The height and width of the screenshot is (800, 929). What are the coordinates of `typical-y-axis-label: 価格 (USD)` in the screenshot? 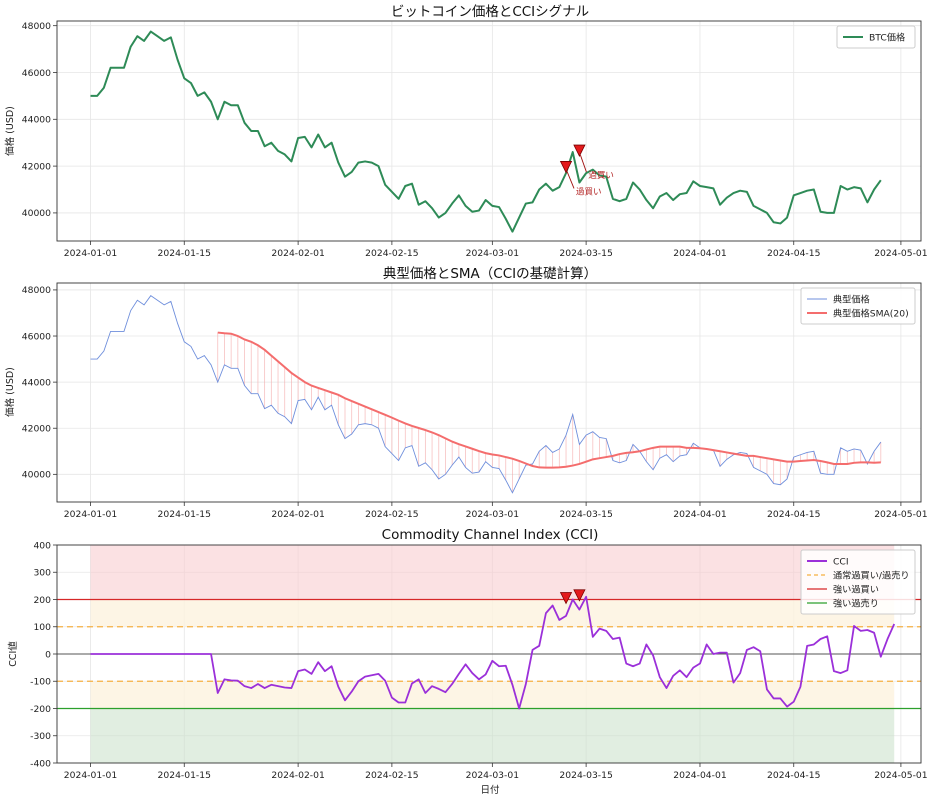 It's located at (10, 392).